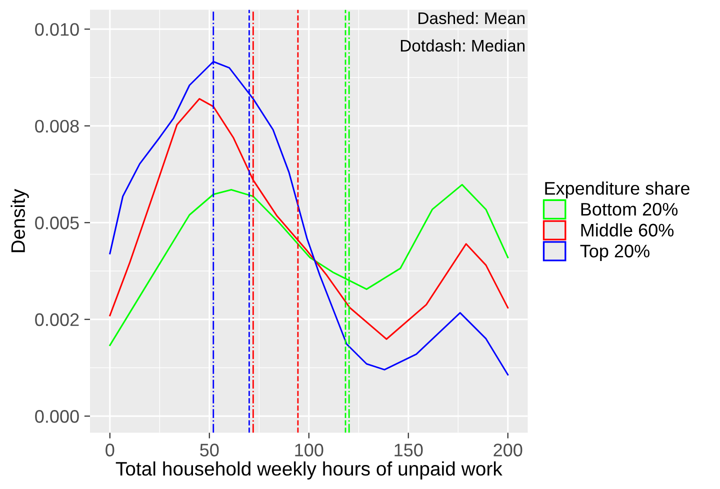 The width and height of the screenshot is (720, 489). I want to click on x-axis-title: Total household weekly hours of unpaid work, so click(309, 470).